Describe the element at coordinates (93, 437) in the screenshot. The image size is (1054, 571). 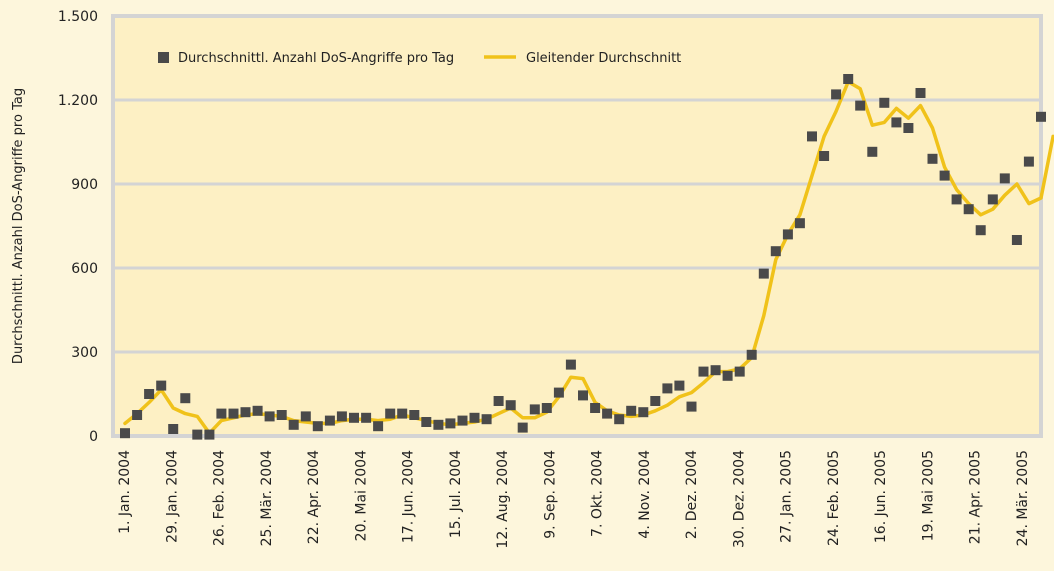
I see `y-tick-label: 0` at that location.